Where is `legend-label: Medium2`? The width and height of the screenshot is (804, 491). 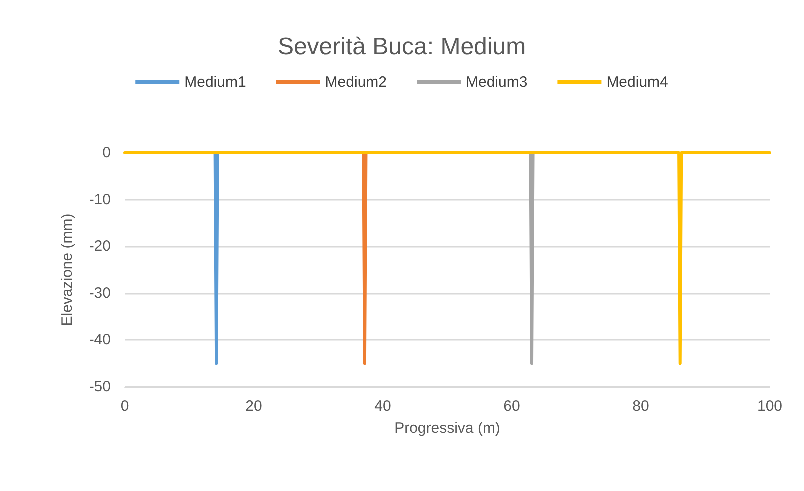 legend-label: Medium2 is located at coordinates (356, 82).